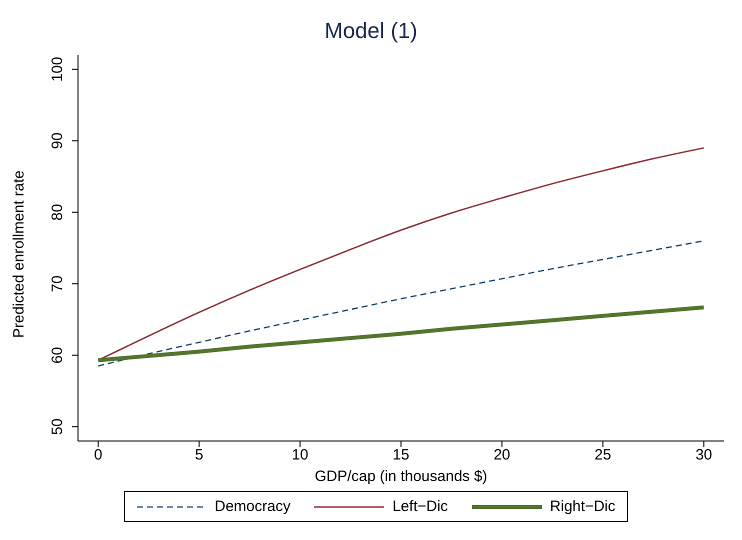 The image size is (742, 540). I want to click on chart-title: Model (1), so click(371, 31).